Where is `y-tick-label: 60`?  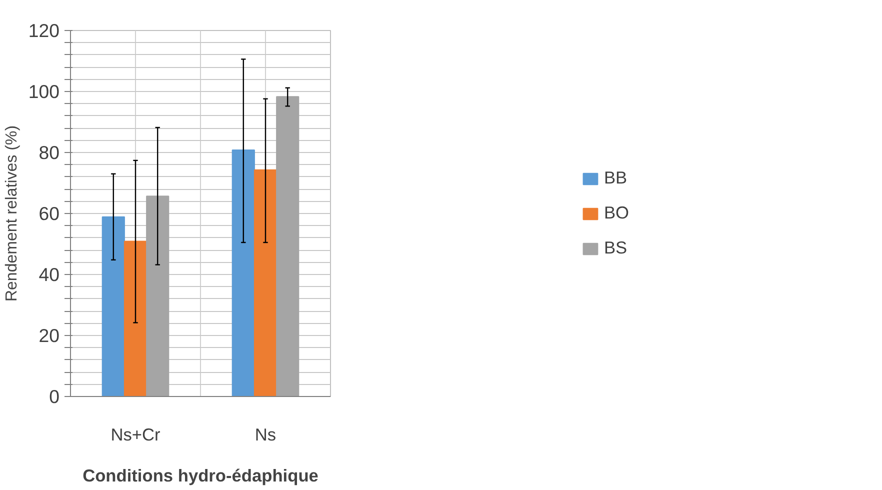
y-tick-label: 60 is located at coordinates (49, 213).